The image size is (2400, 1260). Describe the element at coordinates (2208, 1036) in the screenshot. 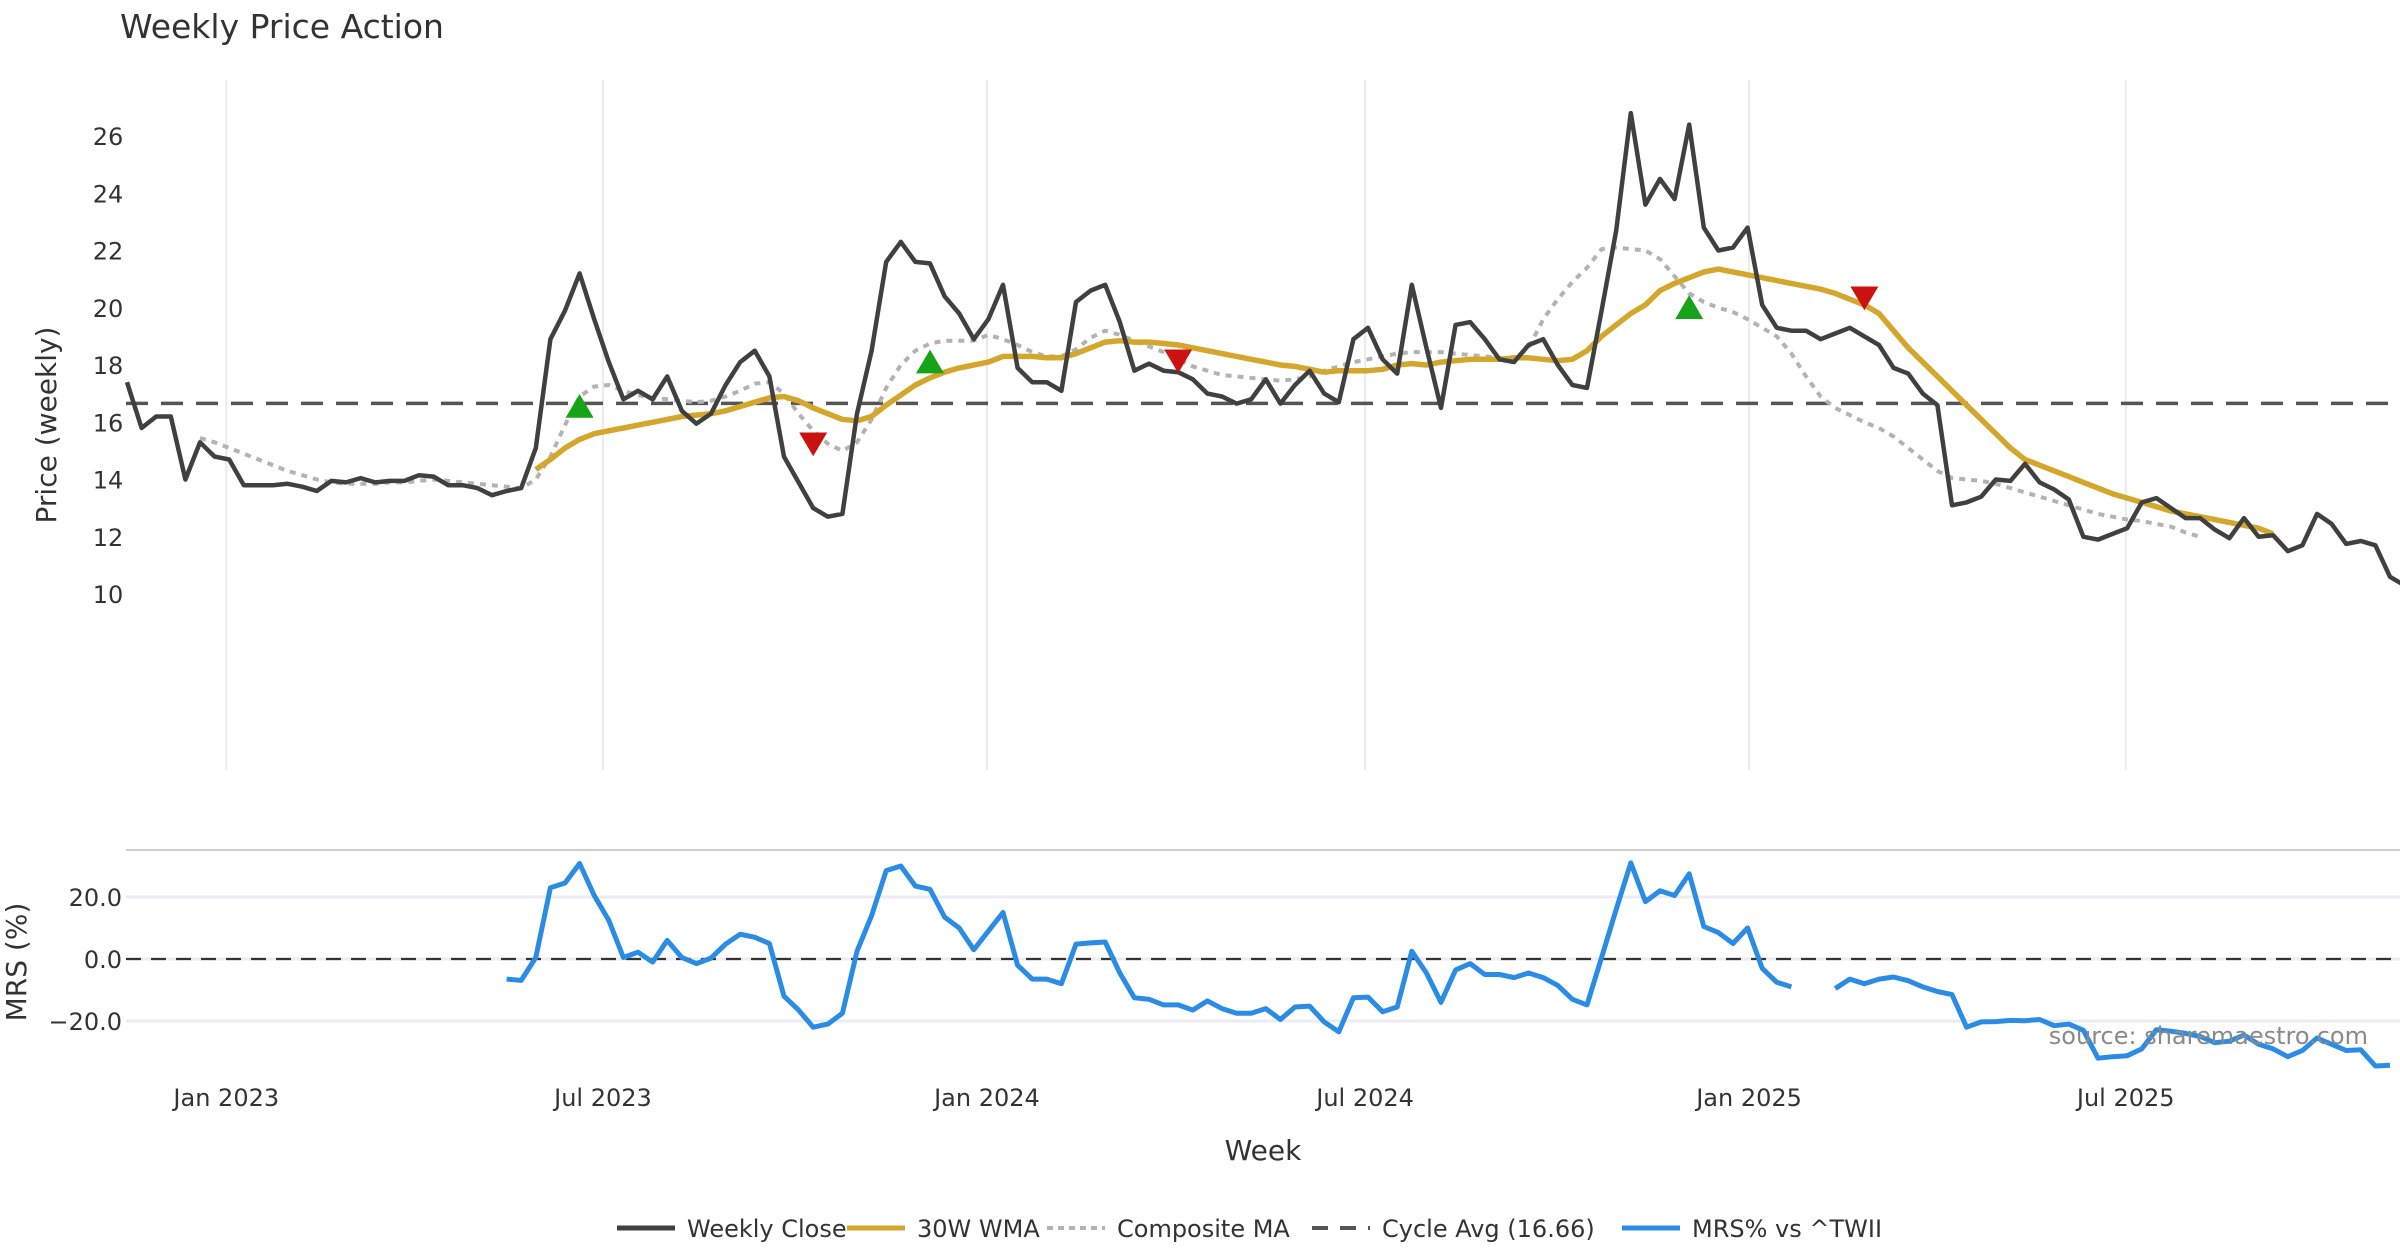

I see `source-annotation: source: sharemaestro.com` at that location.